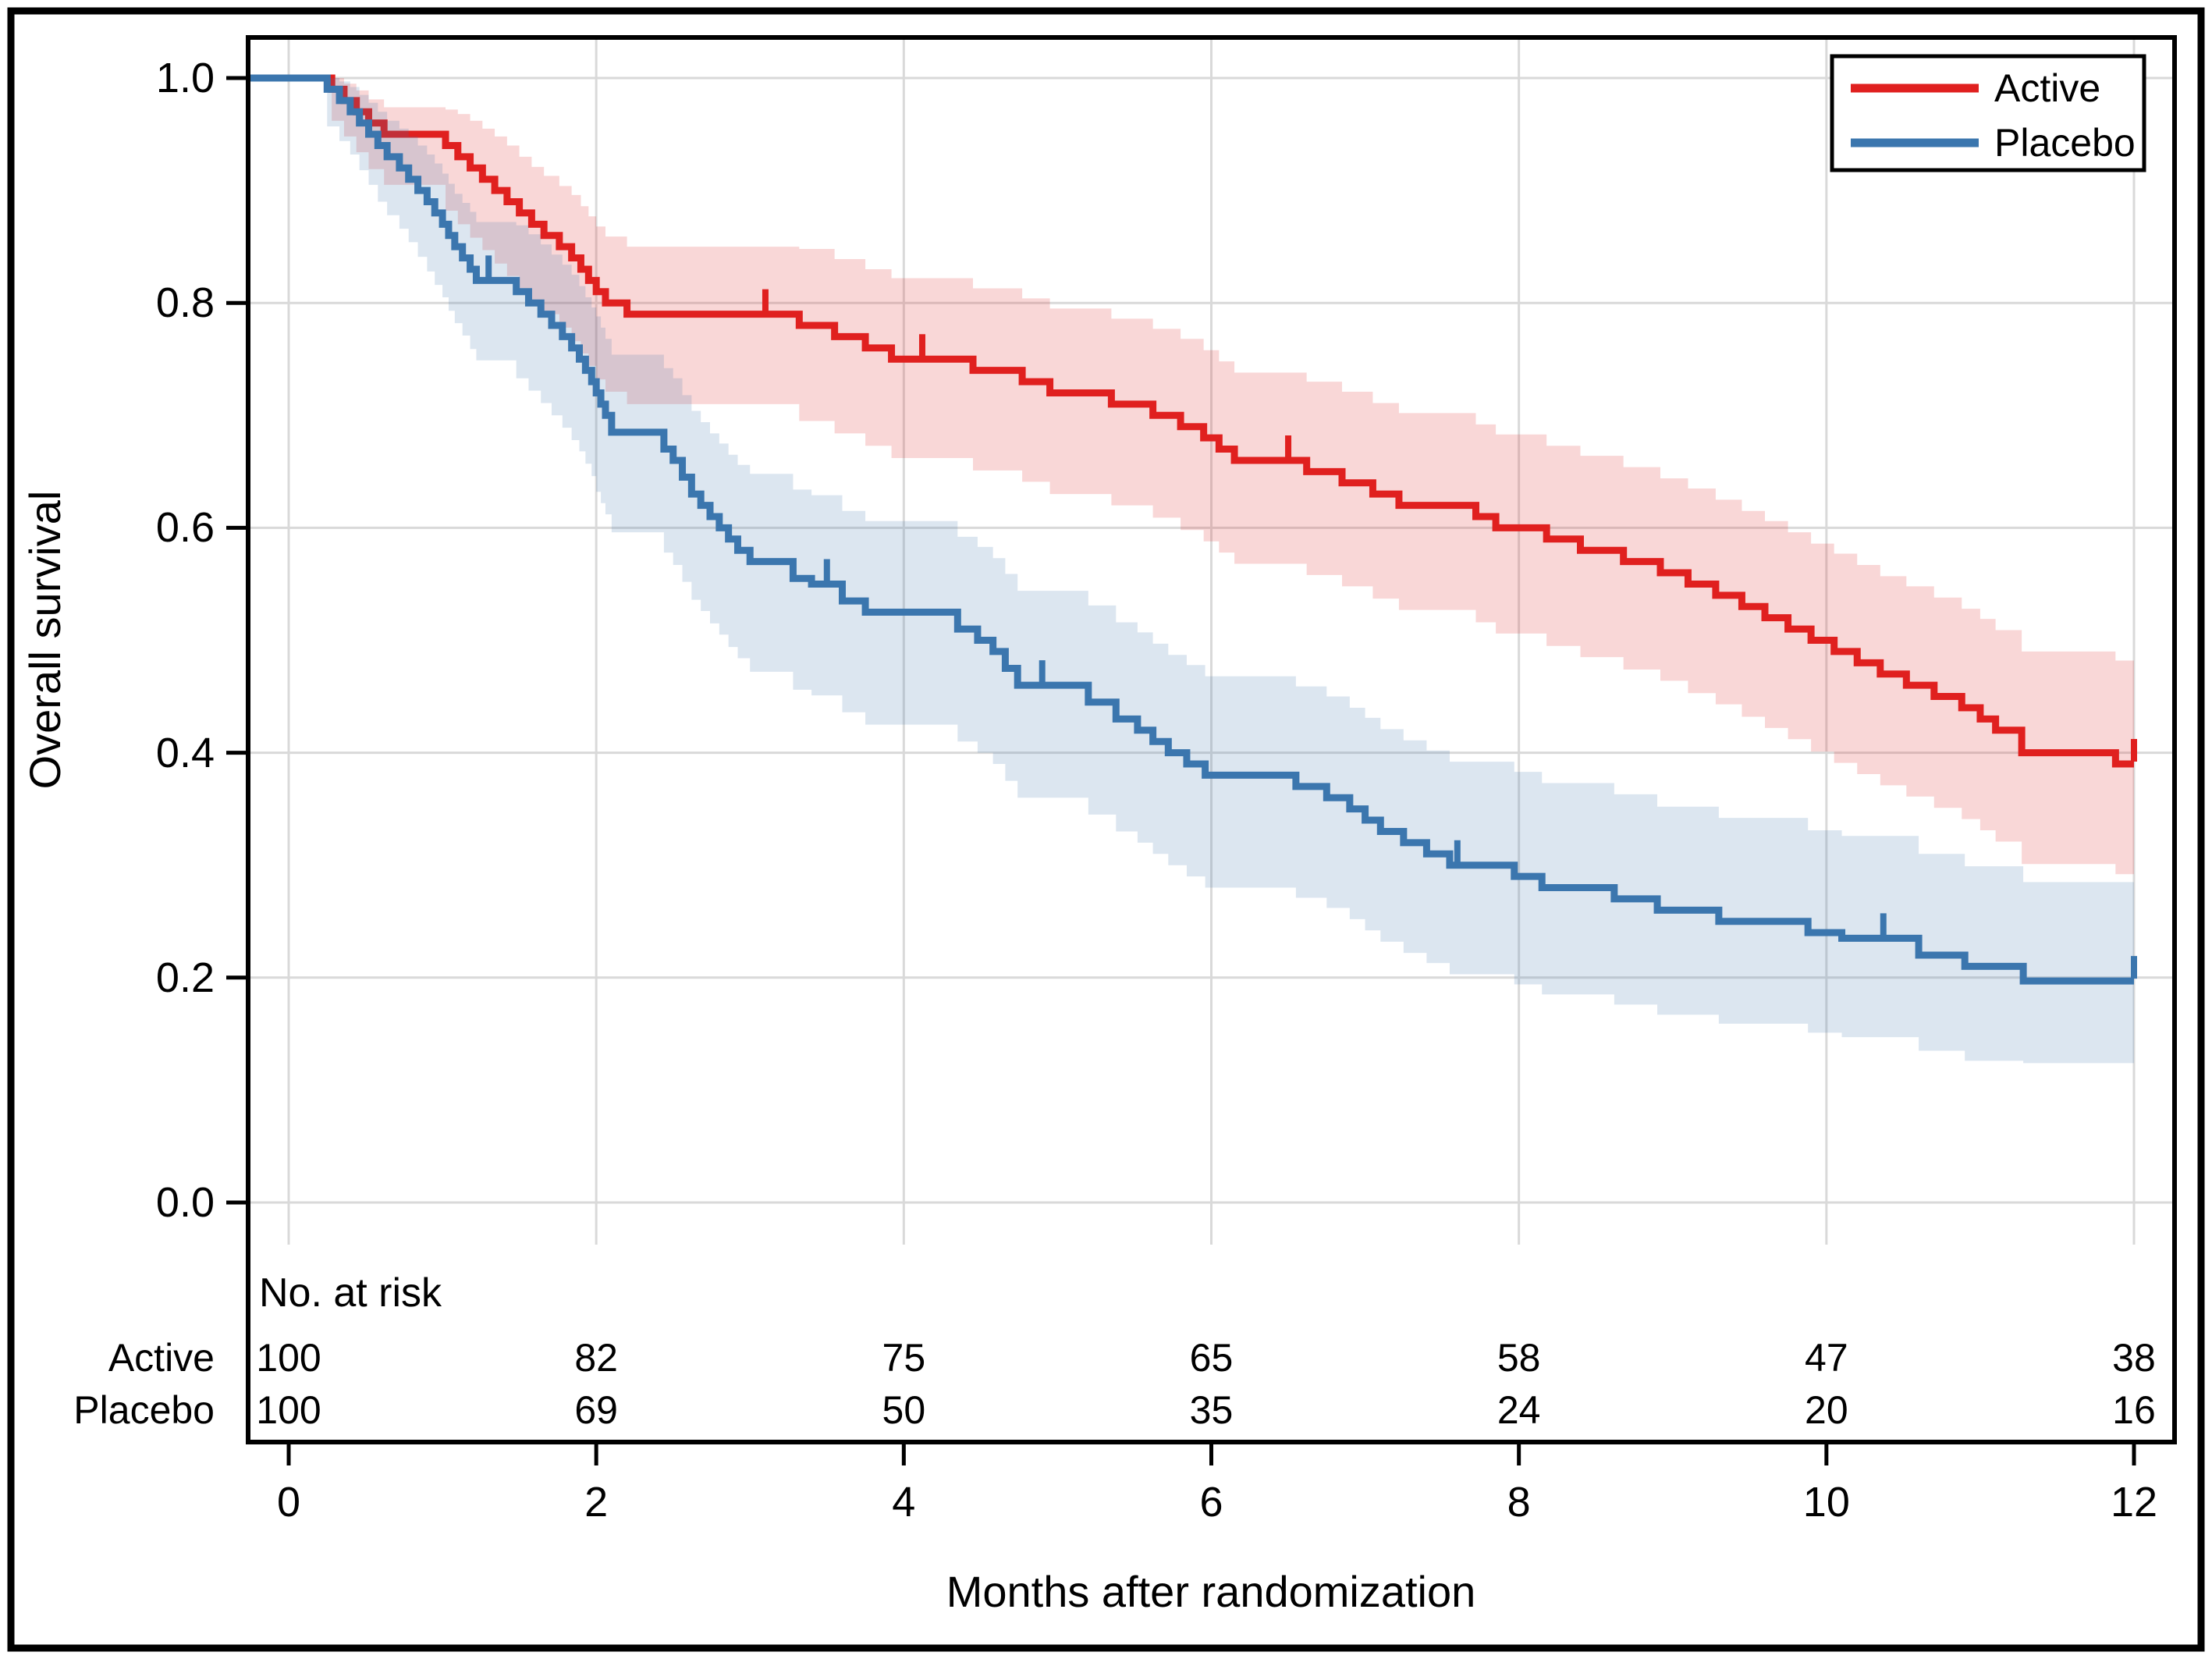 Image resolution: width=2212 pixels, height=1659 pixels. What do you see at coordinates (1519, 1410) in the screenshot?
I see `at-risk-count-placebo: 24` at bounding box center [1519, 1410].